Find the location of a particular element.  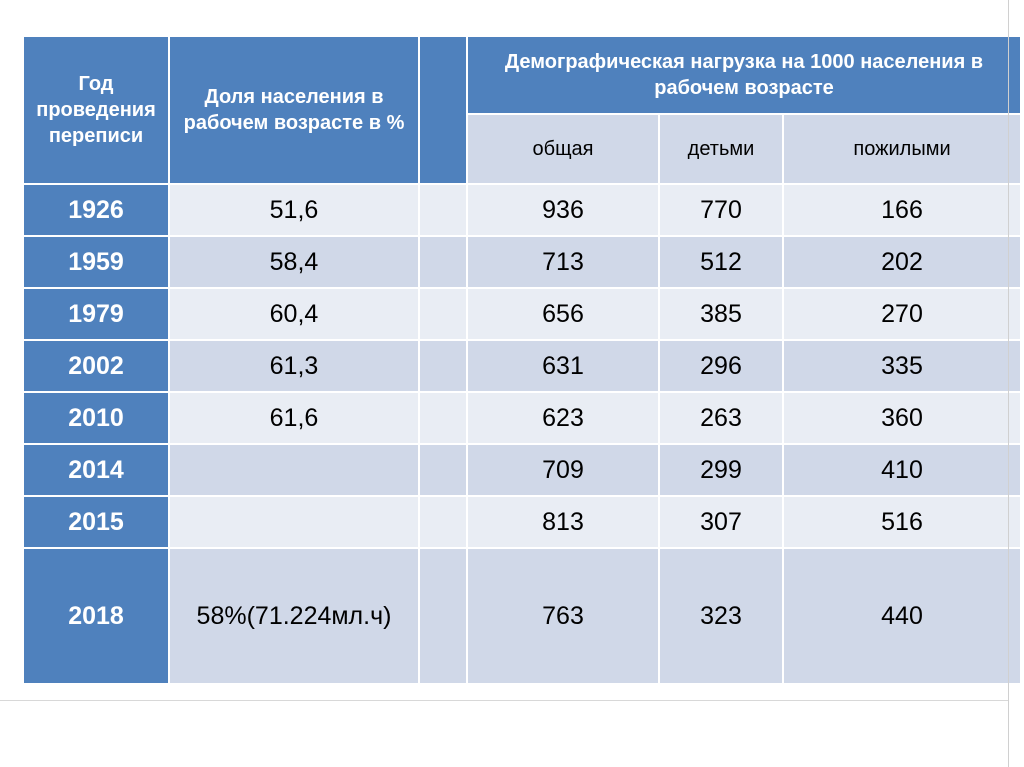

row-year: 2002 is located at coordinates (96, 366).